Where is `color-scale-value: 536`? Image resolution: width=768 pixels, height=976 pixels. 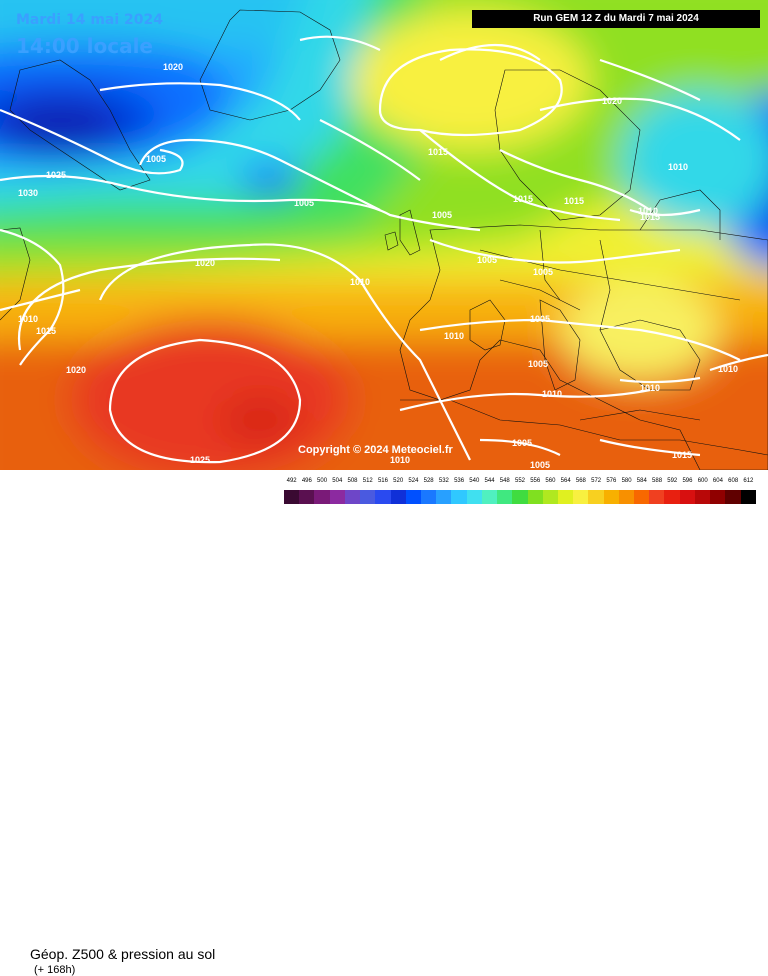 color-scale-value: 536 is located at coordinates (459, 481).